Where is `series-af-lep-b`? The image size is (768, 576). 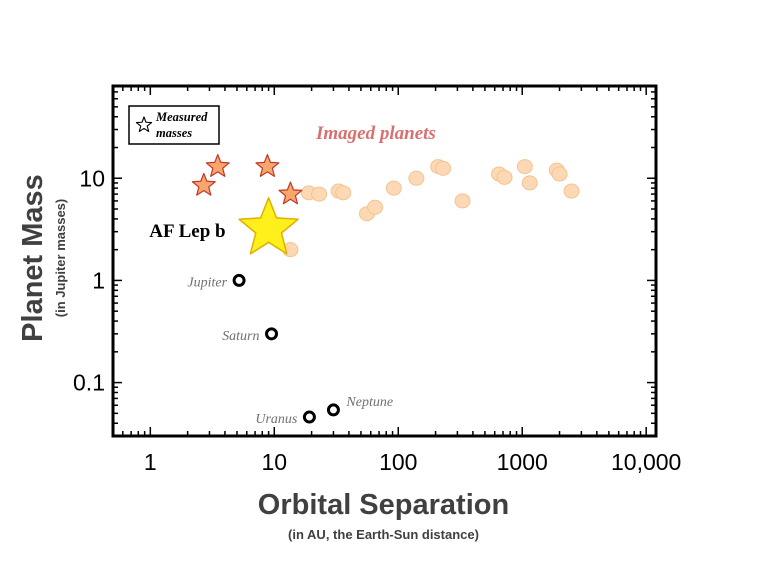
series-af-lep-b is located at coordinates (268, 226).